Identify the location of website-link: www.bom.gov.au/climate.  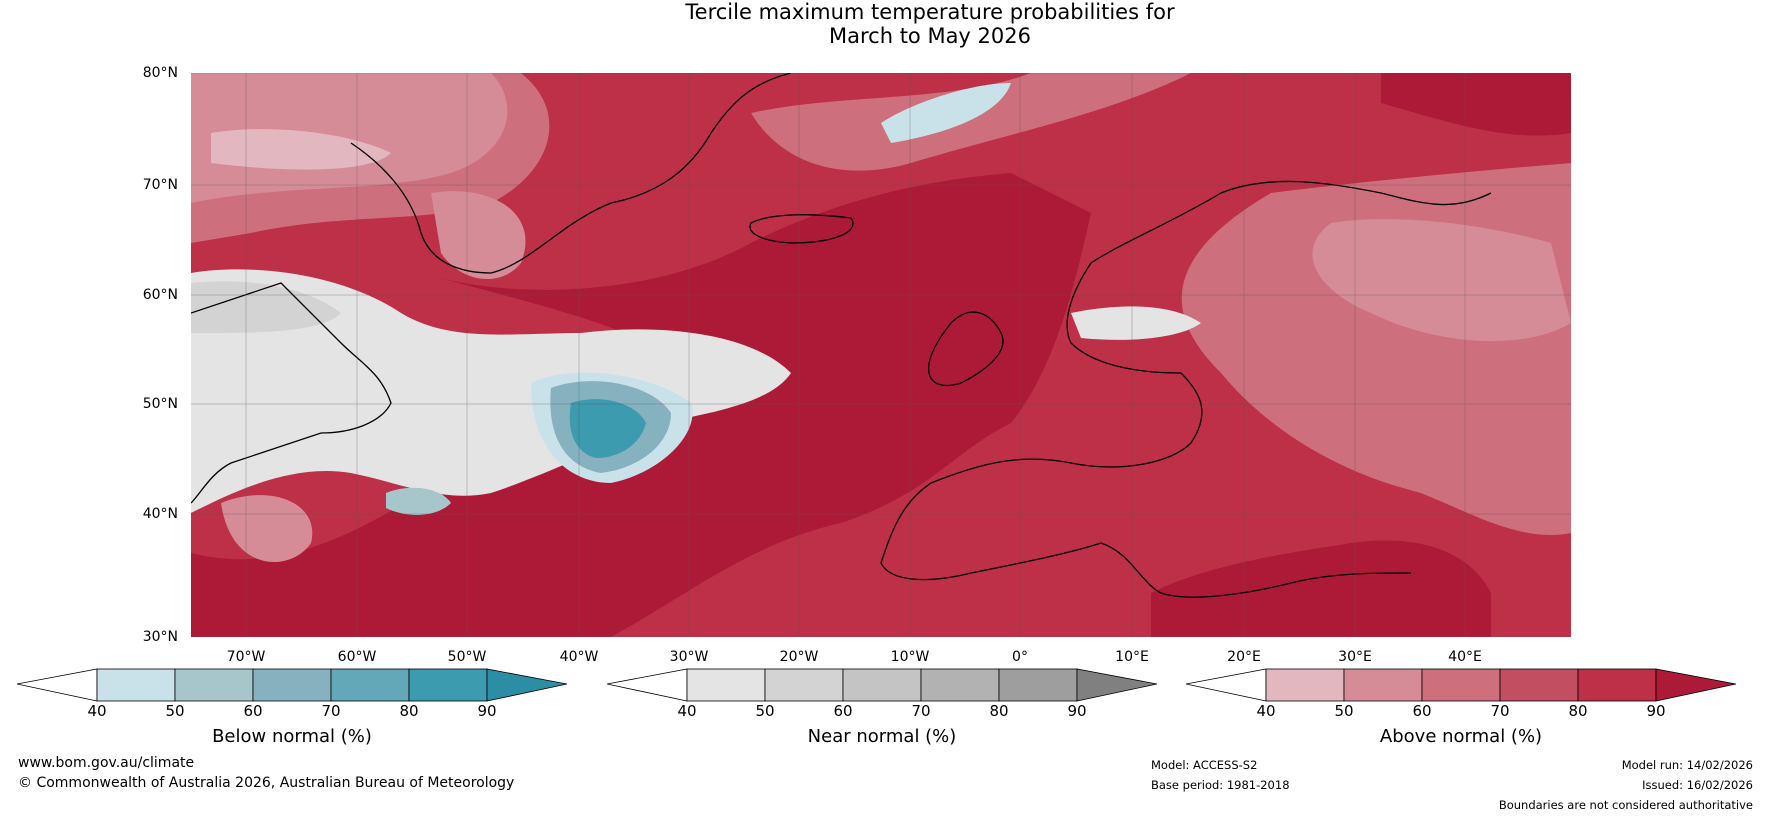
(106, 763).